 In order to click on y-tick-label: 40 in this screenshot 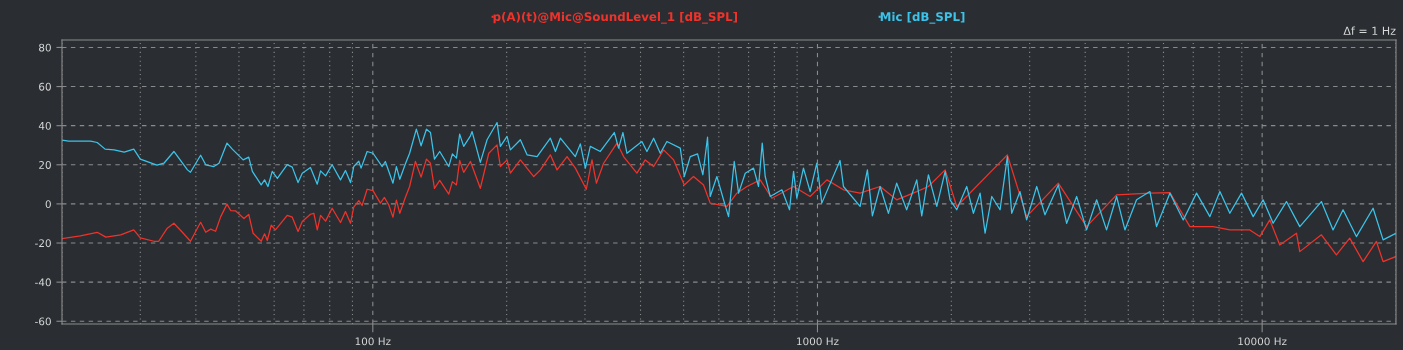, I will do `click(44, 125)`.